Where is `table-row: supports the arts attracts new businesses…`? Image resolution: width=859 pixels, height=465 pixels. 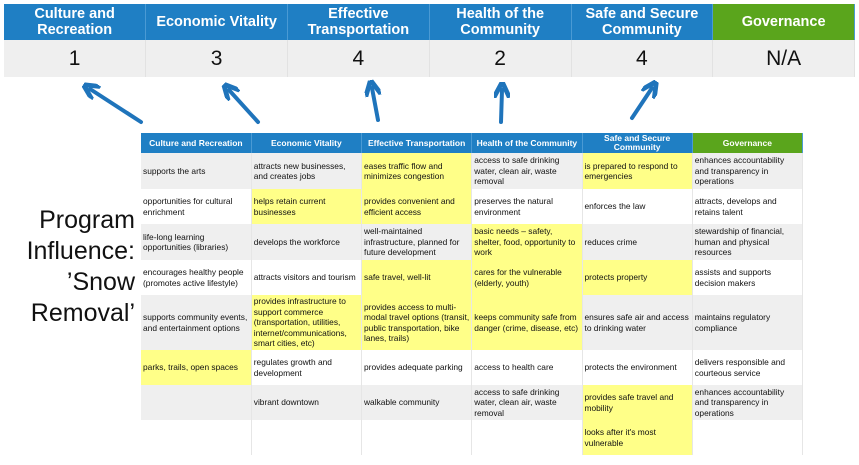 table-row: supports the arts attracts new businesses… is located at coordinates (472, 171).